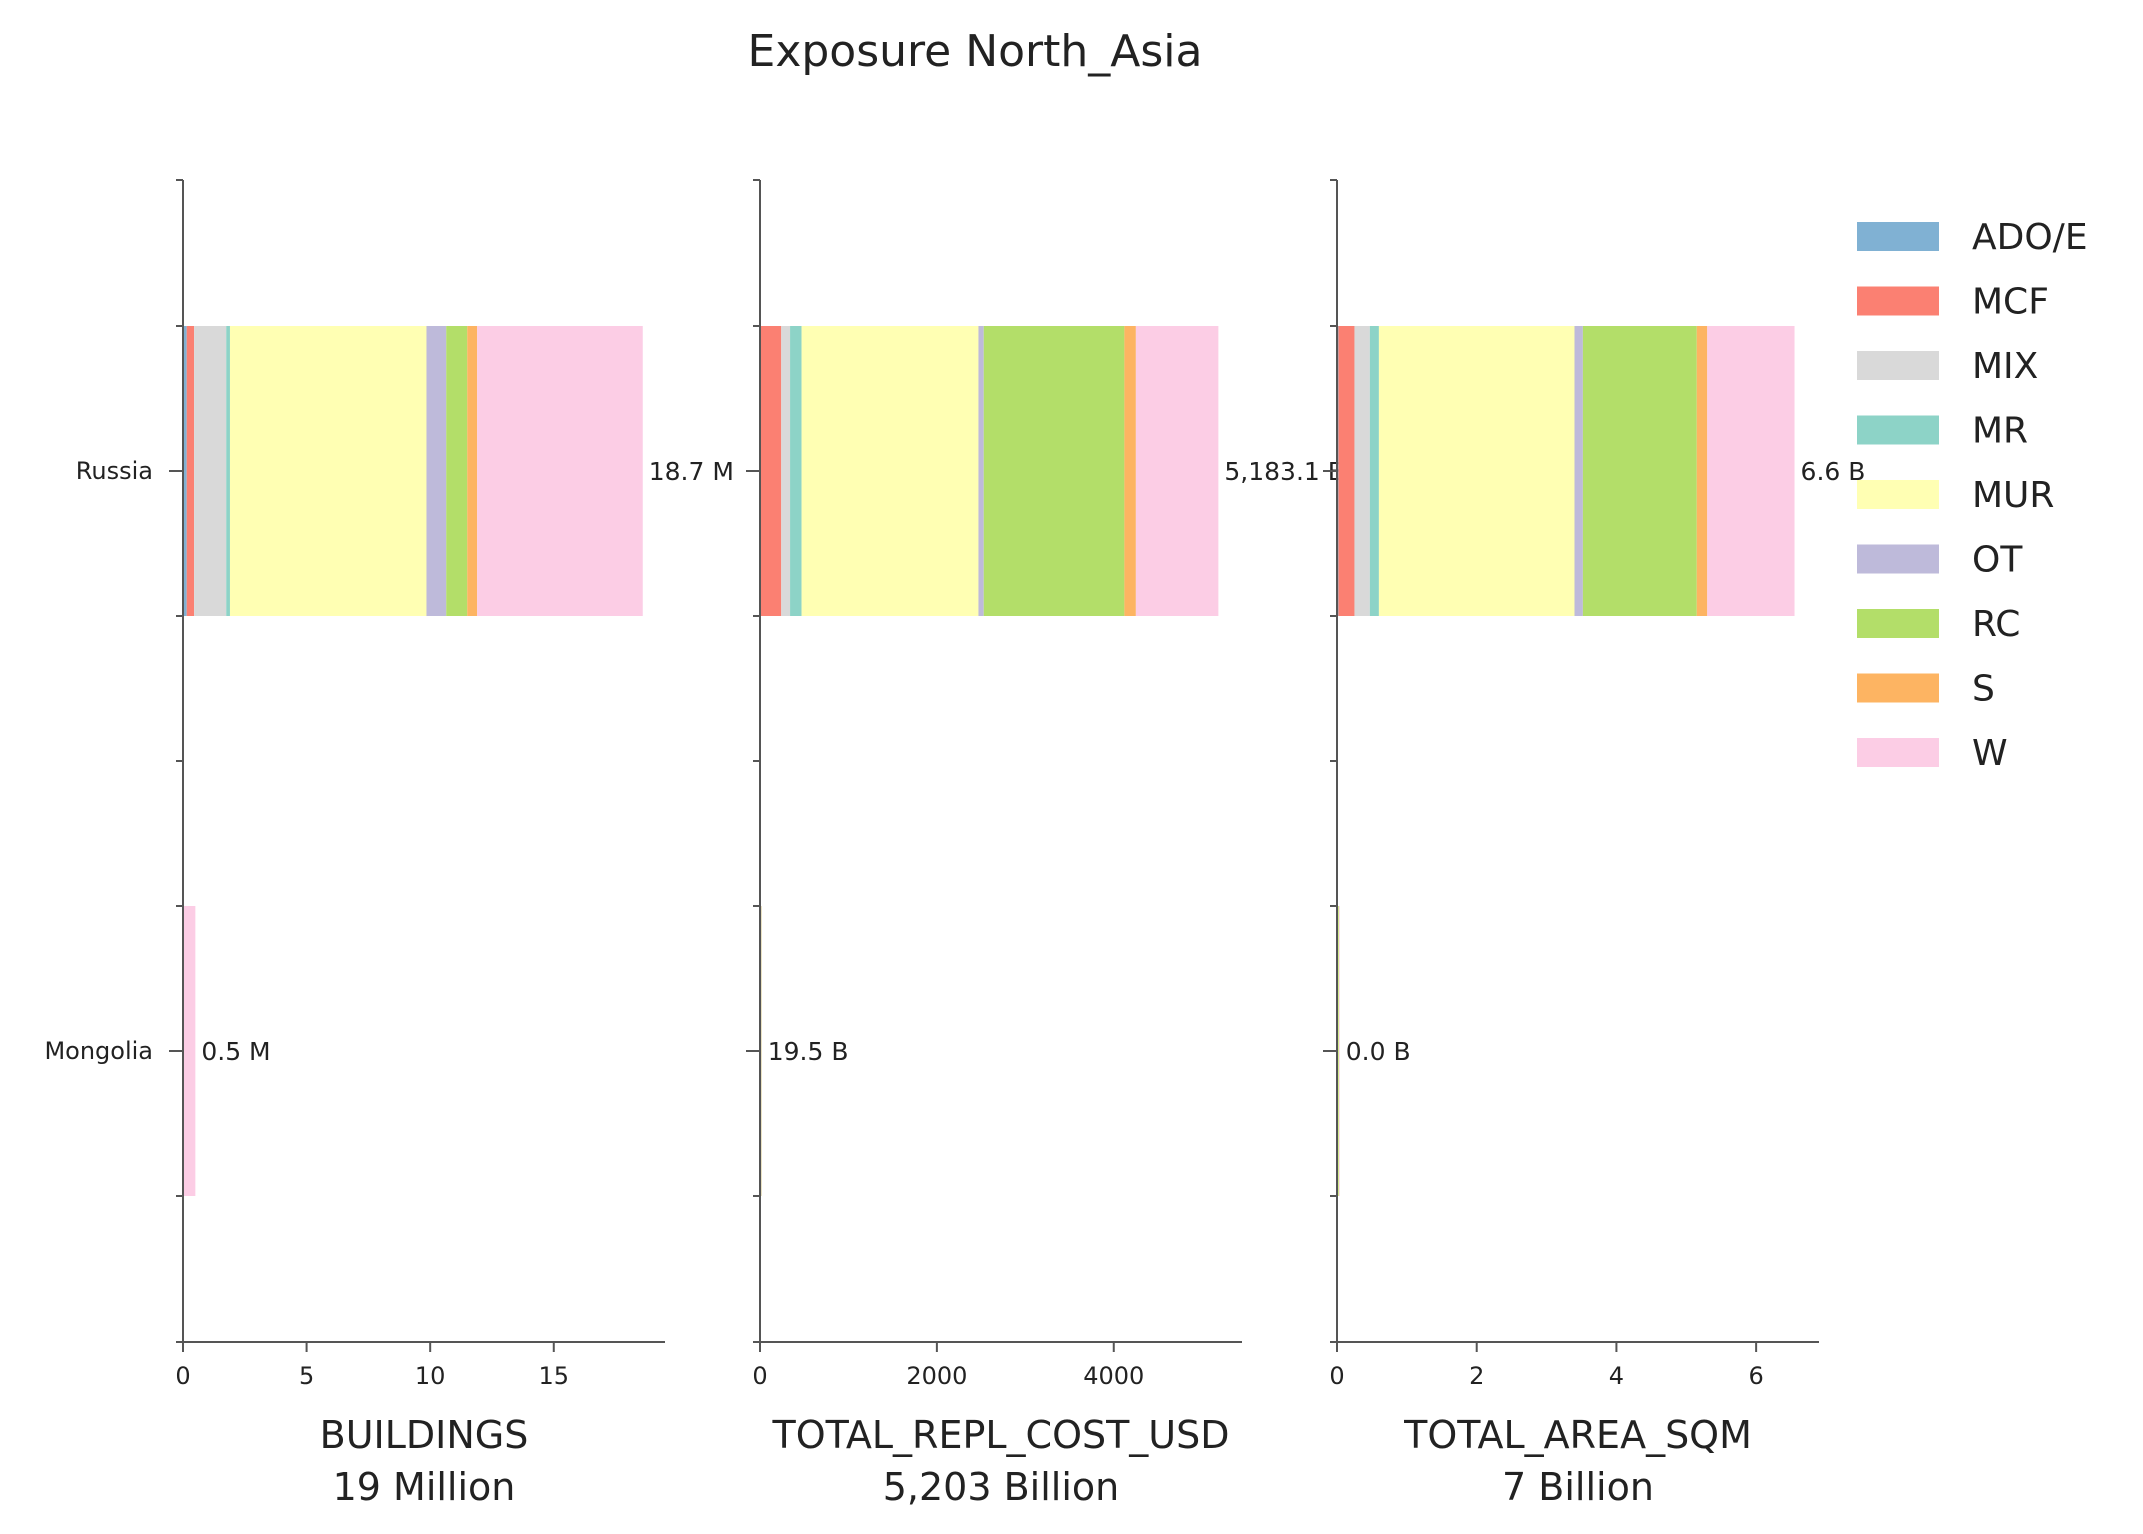  What do you see at coordinates (553, 1376) in the screenshot?
I see `x-tick-label: 15` at bounding box center [553, 1376].